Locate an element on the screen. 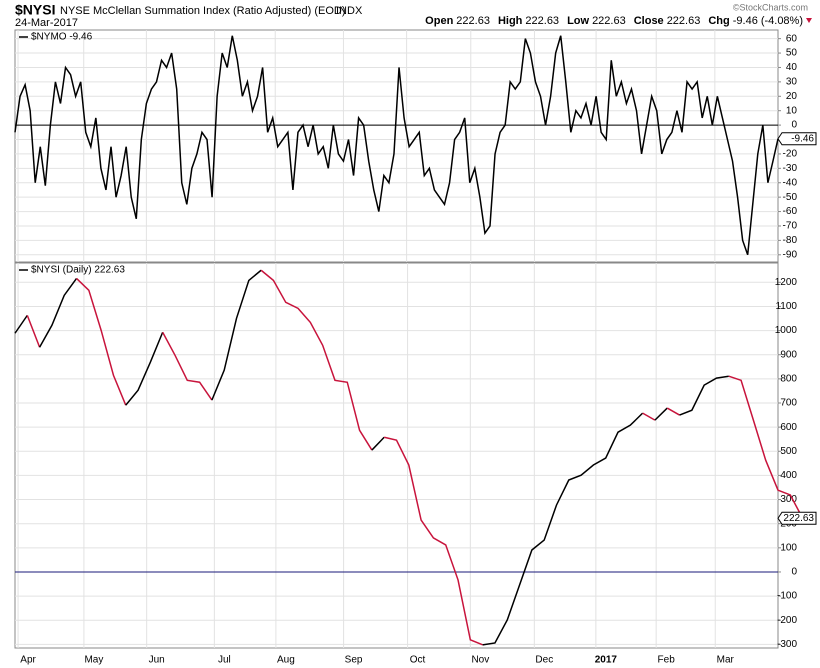 The height and width of the screenshot is (668, 820). y-tick-label: 1000 is located at coordinates (786, 330).